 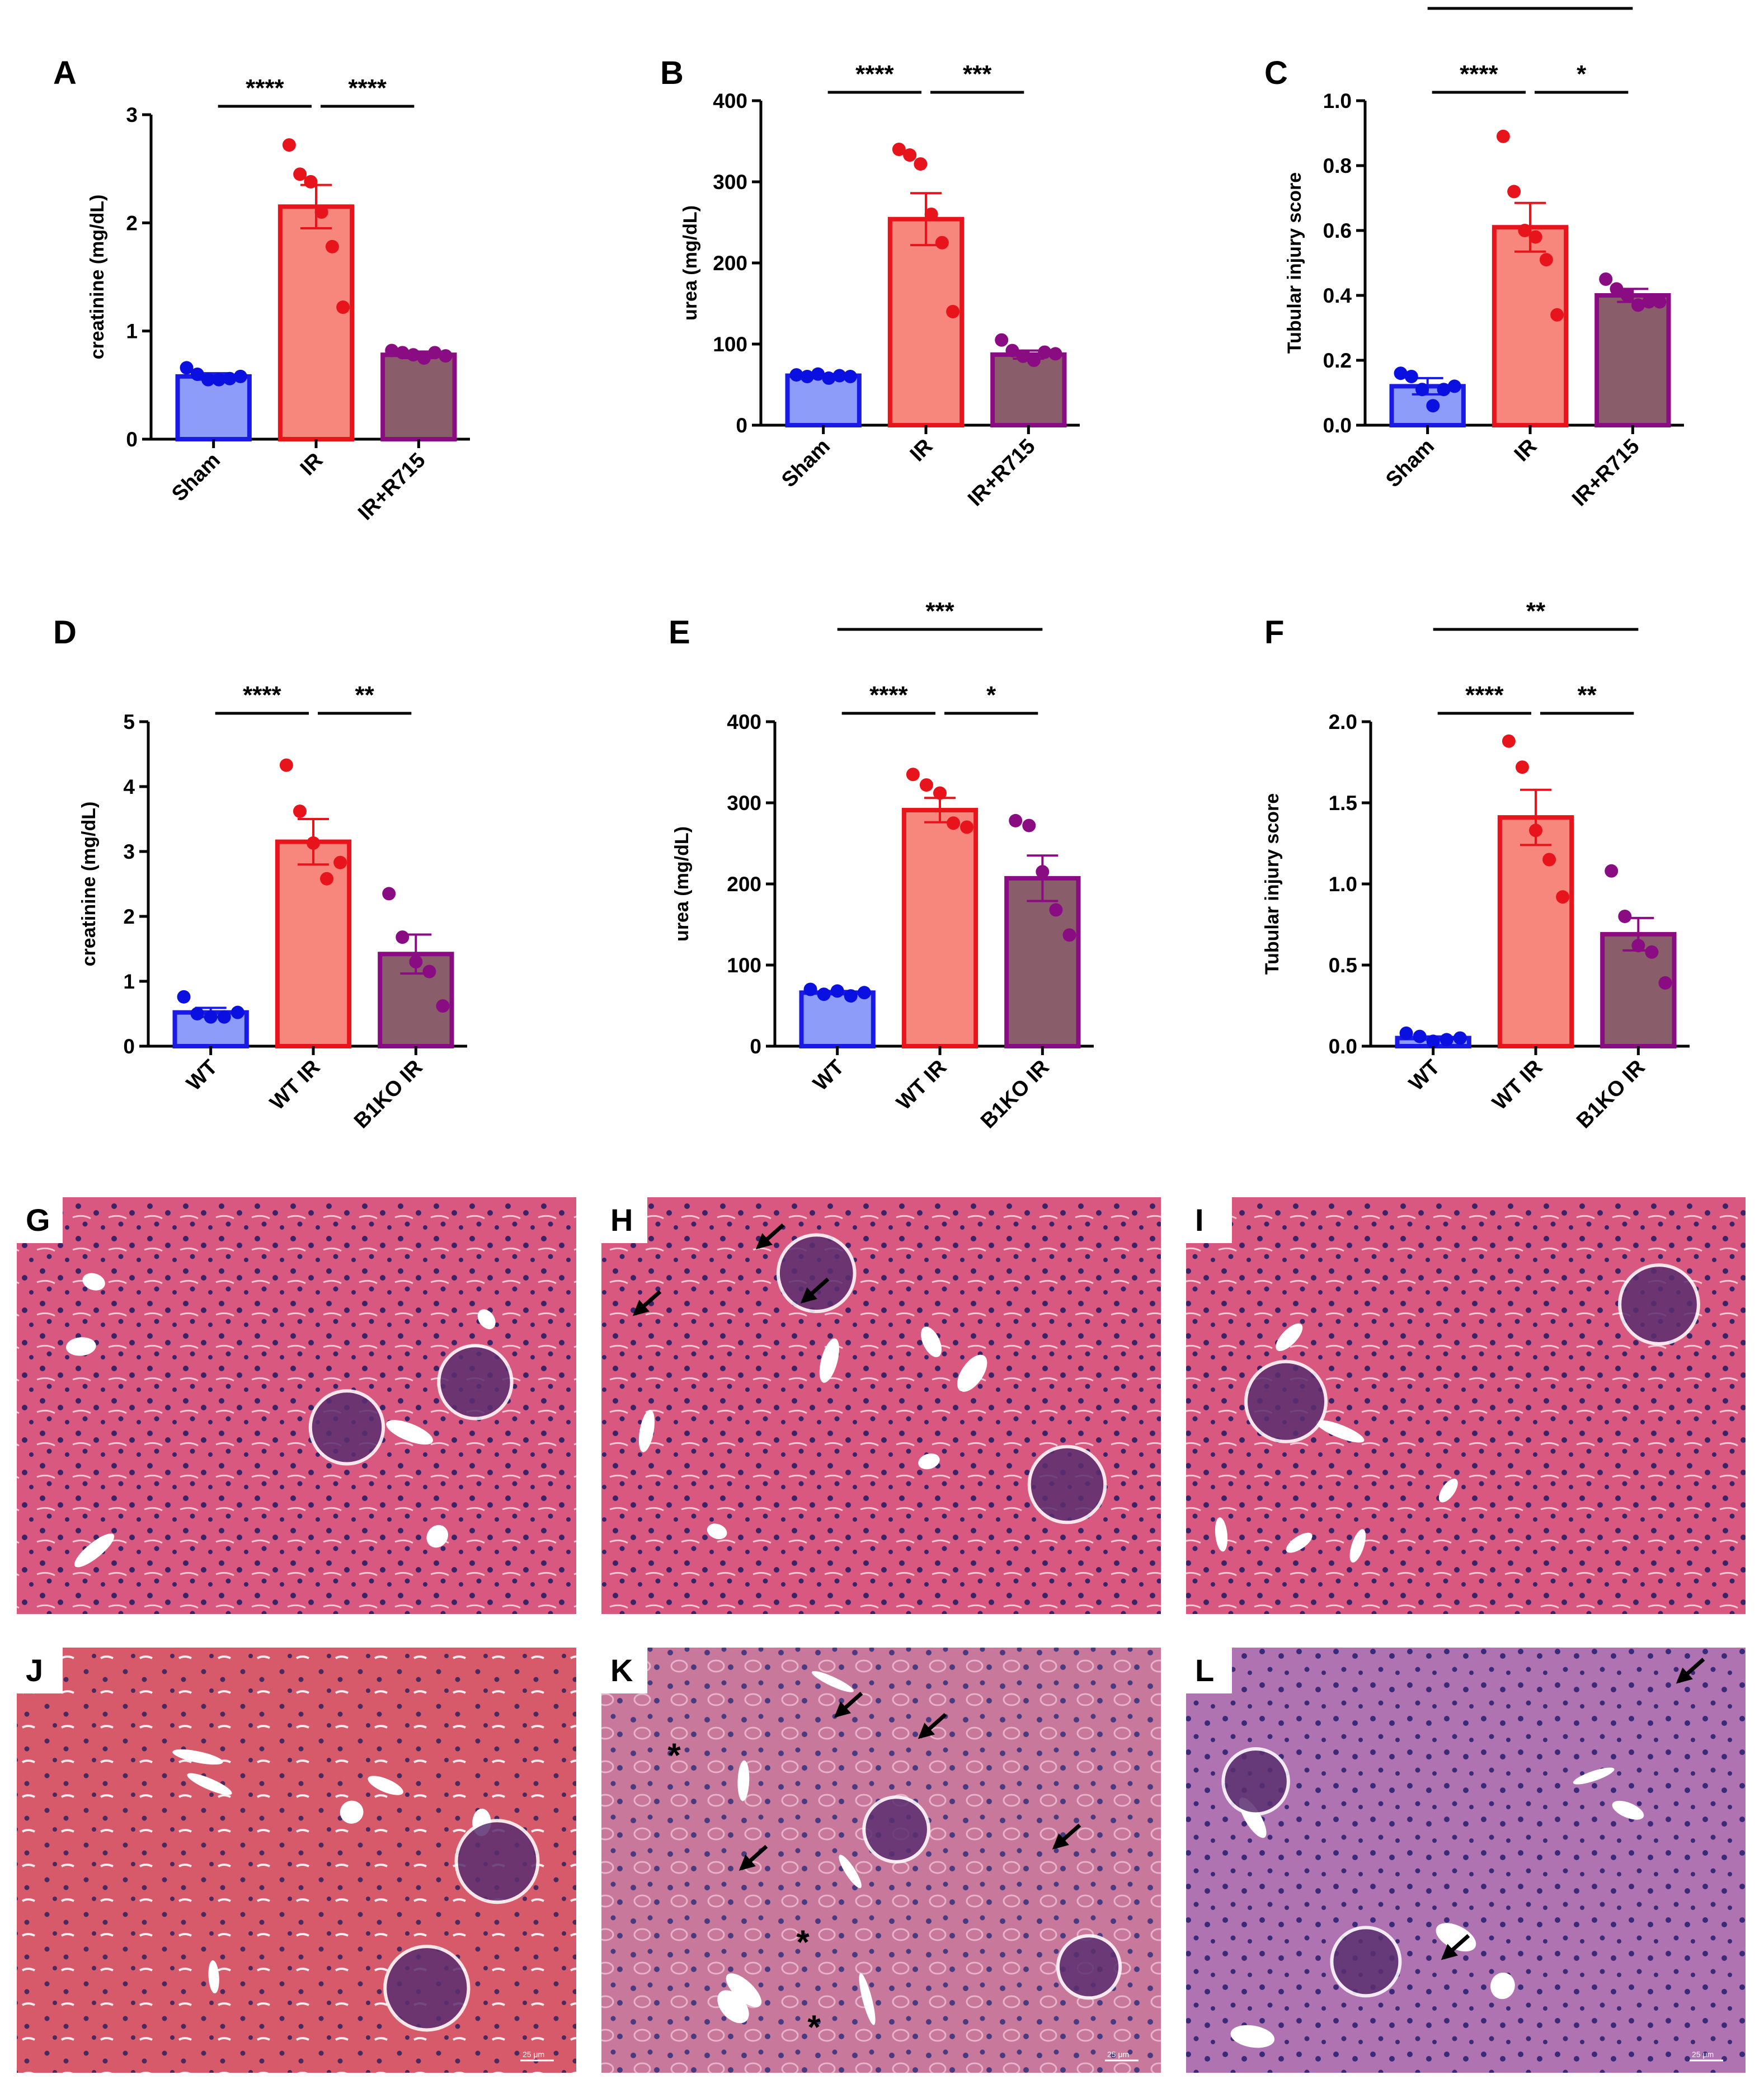 What do you see at coordinates (939, 611) in the screenshot?
I see `significance-label: ***` at bounding box center [939, 611].